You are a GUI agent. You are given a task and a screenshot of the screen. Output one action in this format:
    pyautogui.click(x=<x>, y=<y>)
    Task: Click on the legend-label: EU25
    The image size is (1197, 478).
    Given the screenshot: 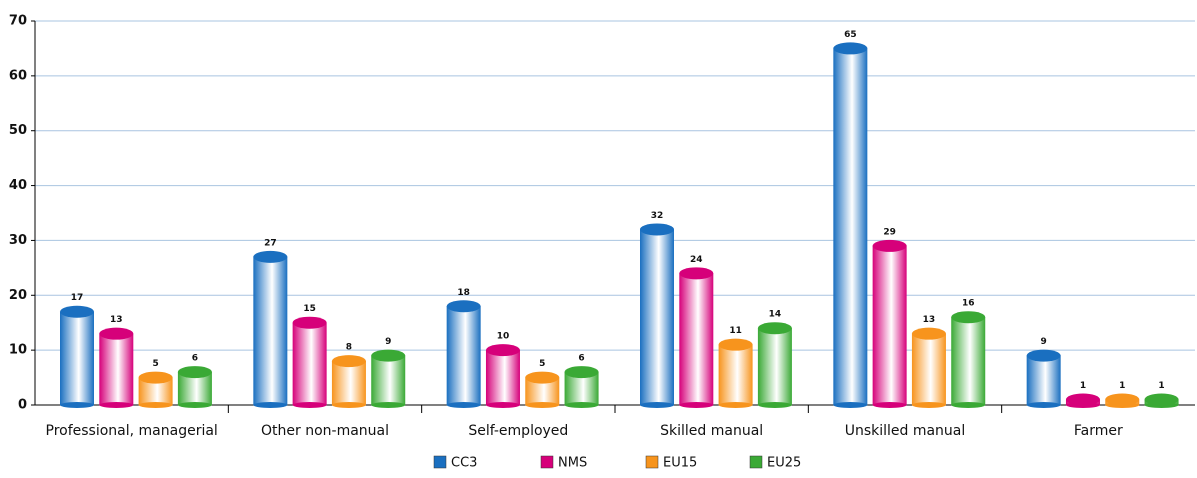 What is the action you would take?
    pyautogui.click(x=784, y=463)
    